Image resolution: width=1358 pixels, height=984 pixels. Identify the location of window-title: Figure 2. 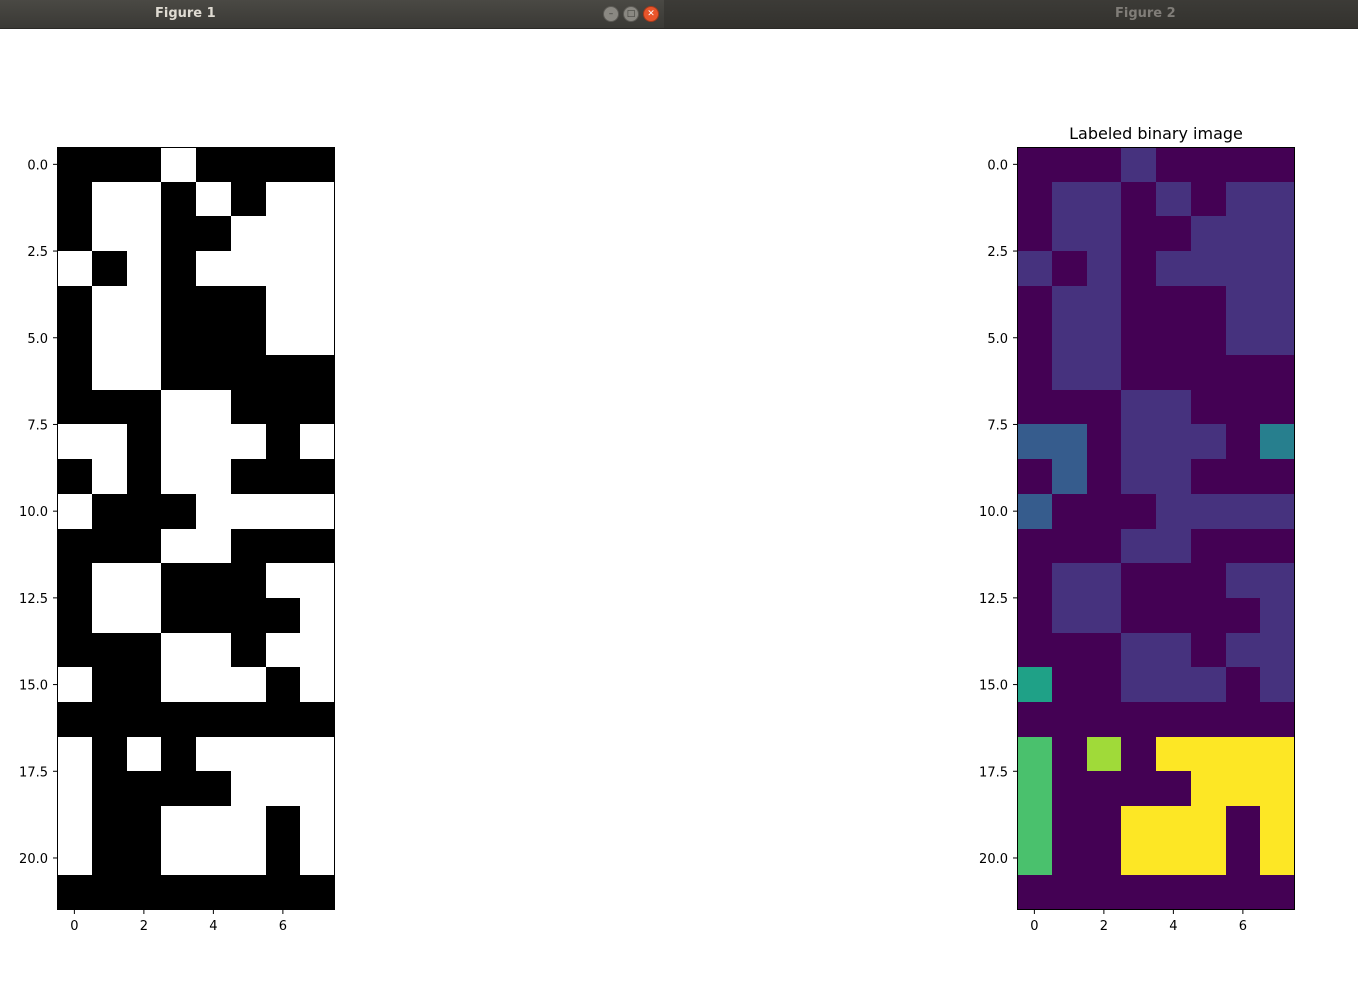
(1145, 13).